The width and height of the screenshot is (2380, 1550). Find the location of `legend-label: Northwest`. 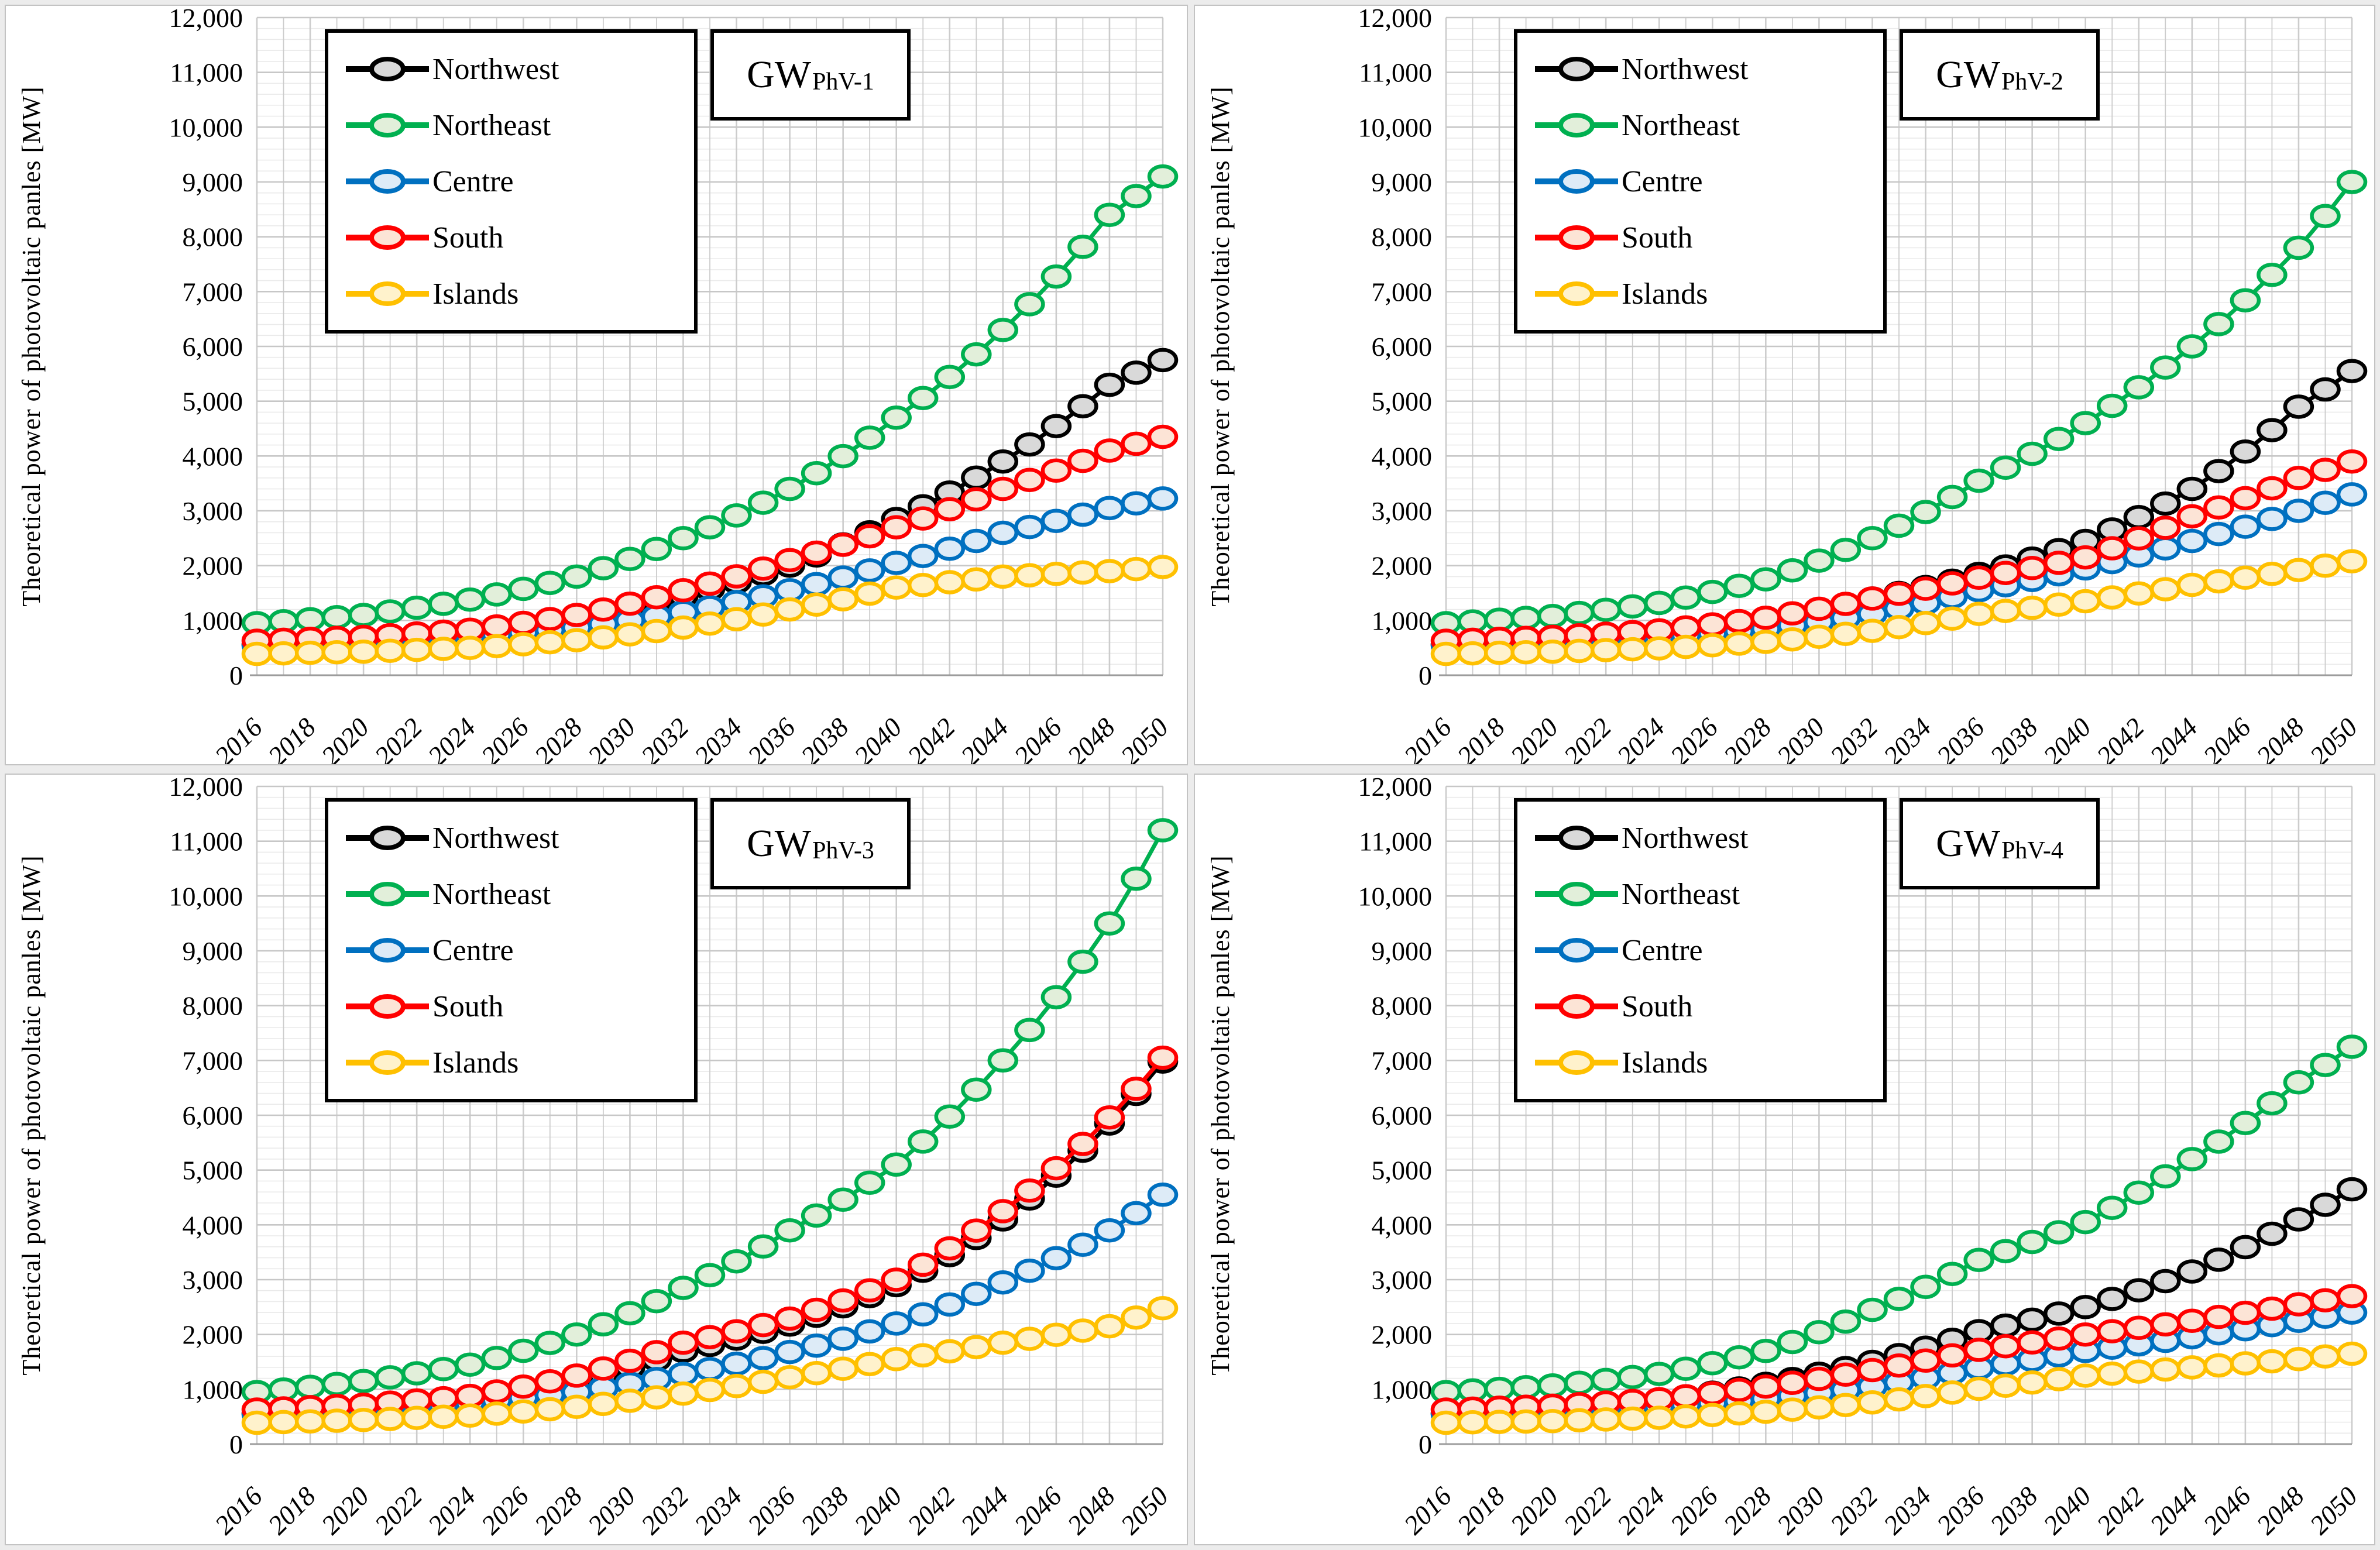

legend-label: Northwest is located at coordinates (1685, 69).